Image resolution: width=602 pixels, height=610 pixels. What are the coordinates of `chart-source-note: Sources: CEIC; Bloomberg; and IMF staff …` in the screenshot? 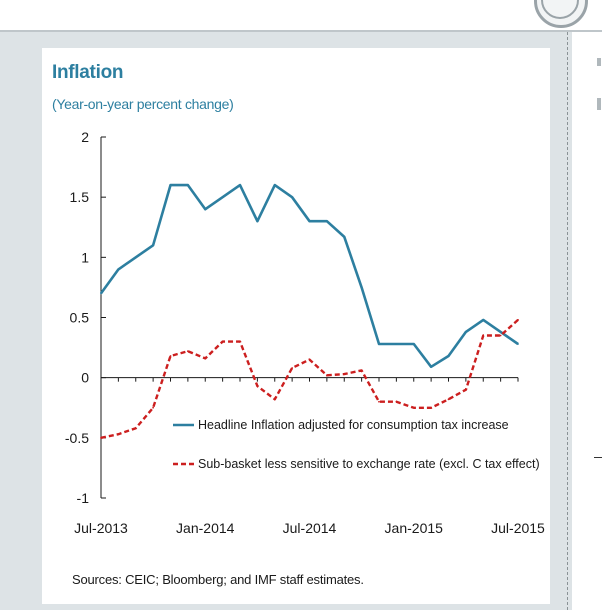 It's located at (218, 579).